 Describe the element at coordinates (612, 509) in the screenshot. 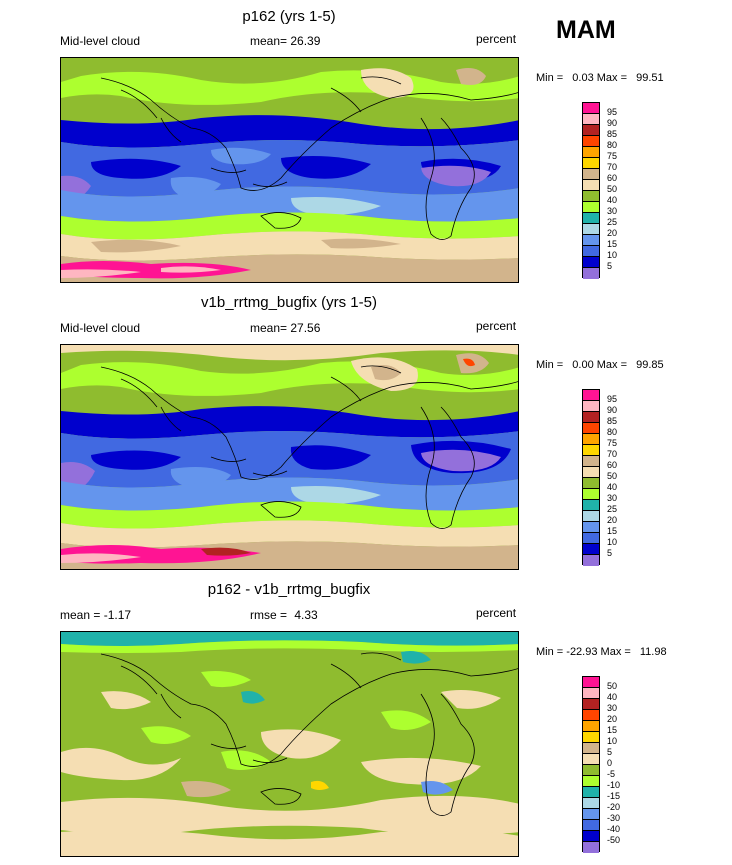

I see `colorbar-level-label: 25` at that location.